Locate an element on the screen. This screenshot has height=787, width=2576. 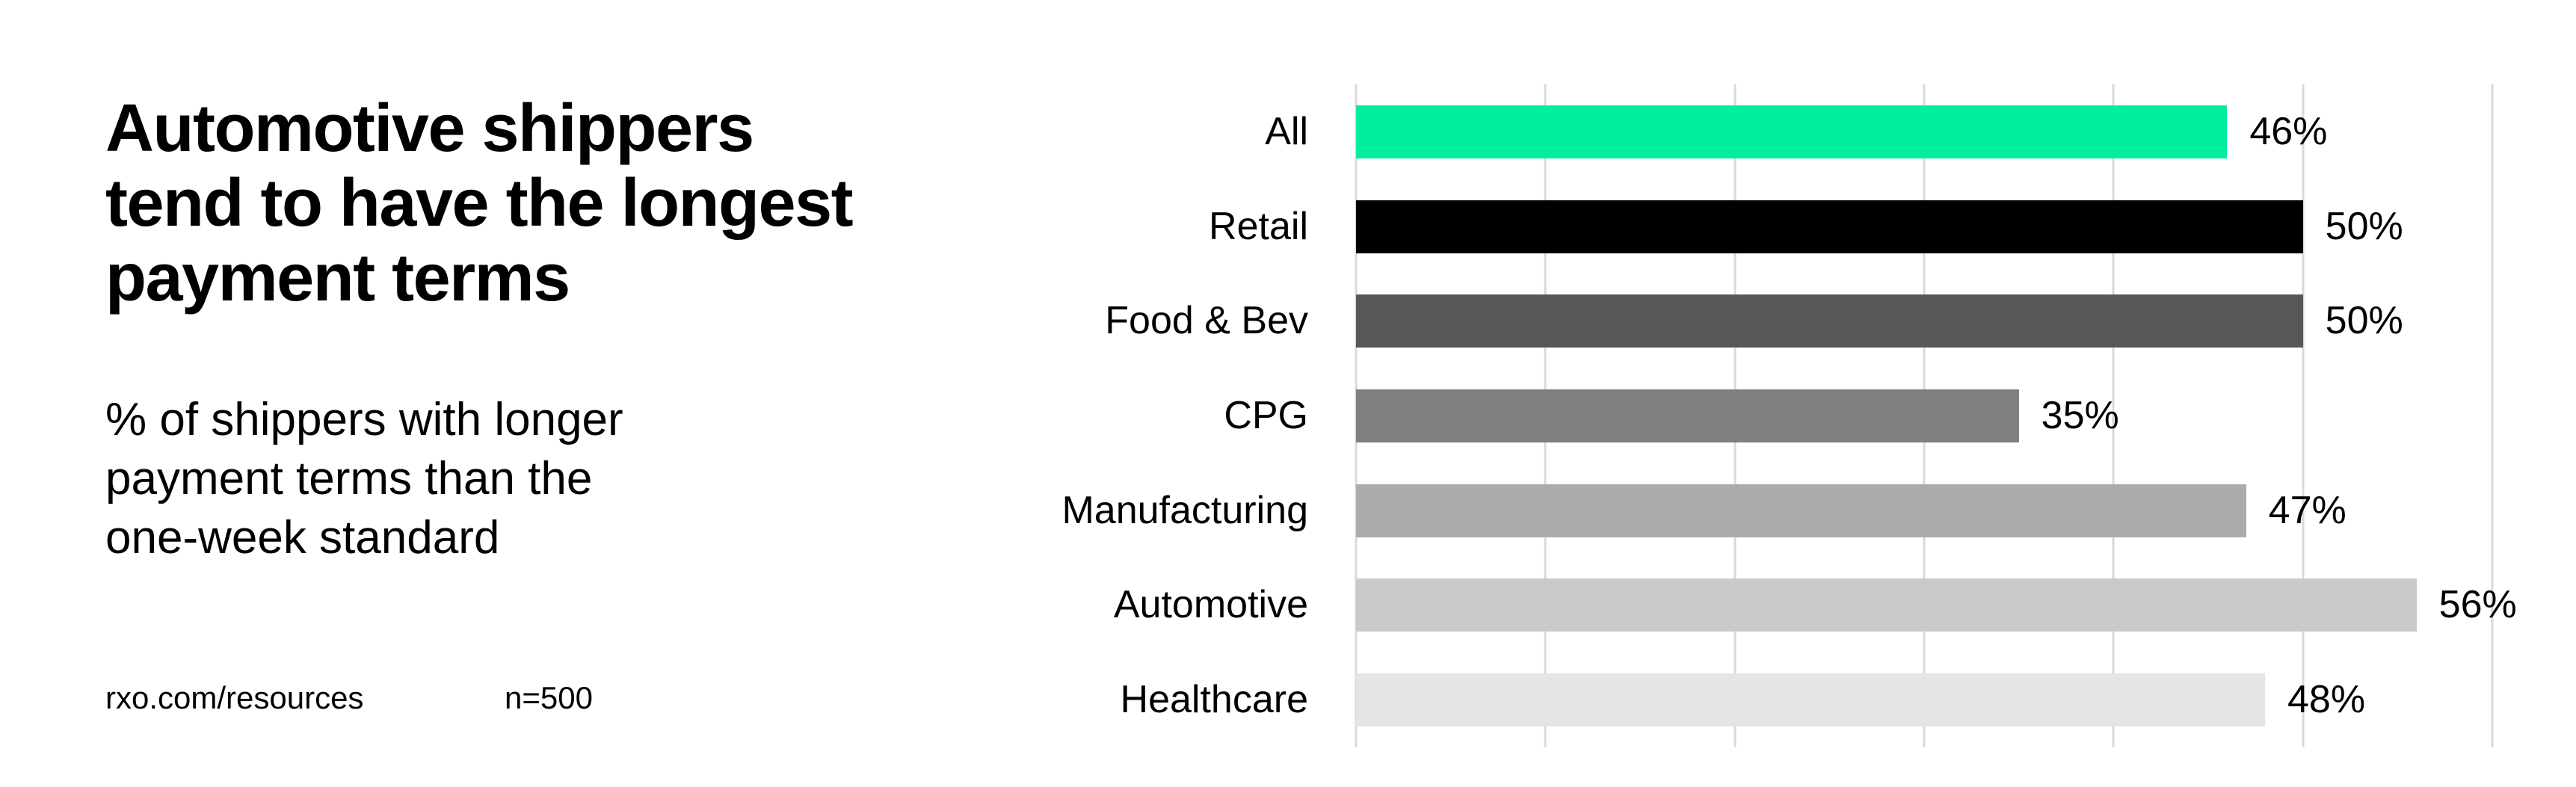
bar-row-cpg: CPG 35% is located at coordinates (1858, 416).